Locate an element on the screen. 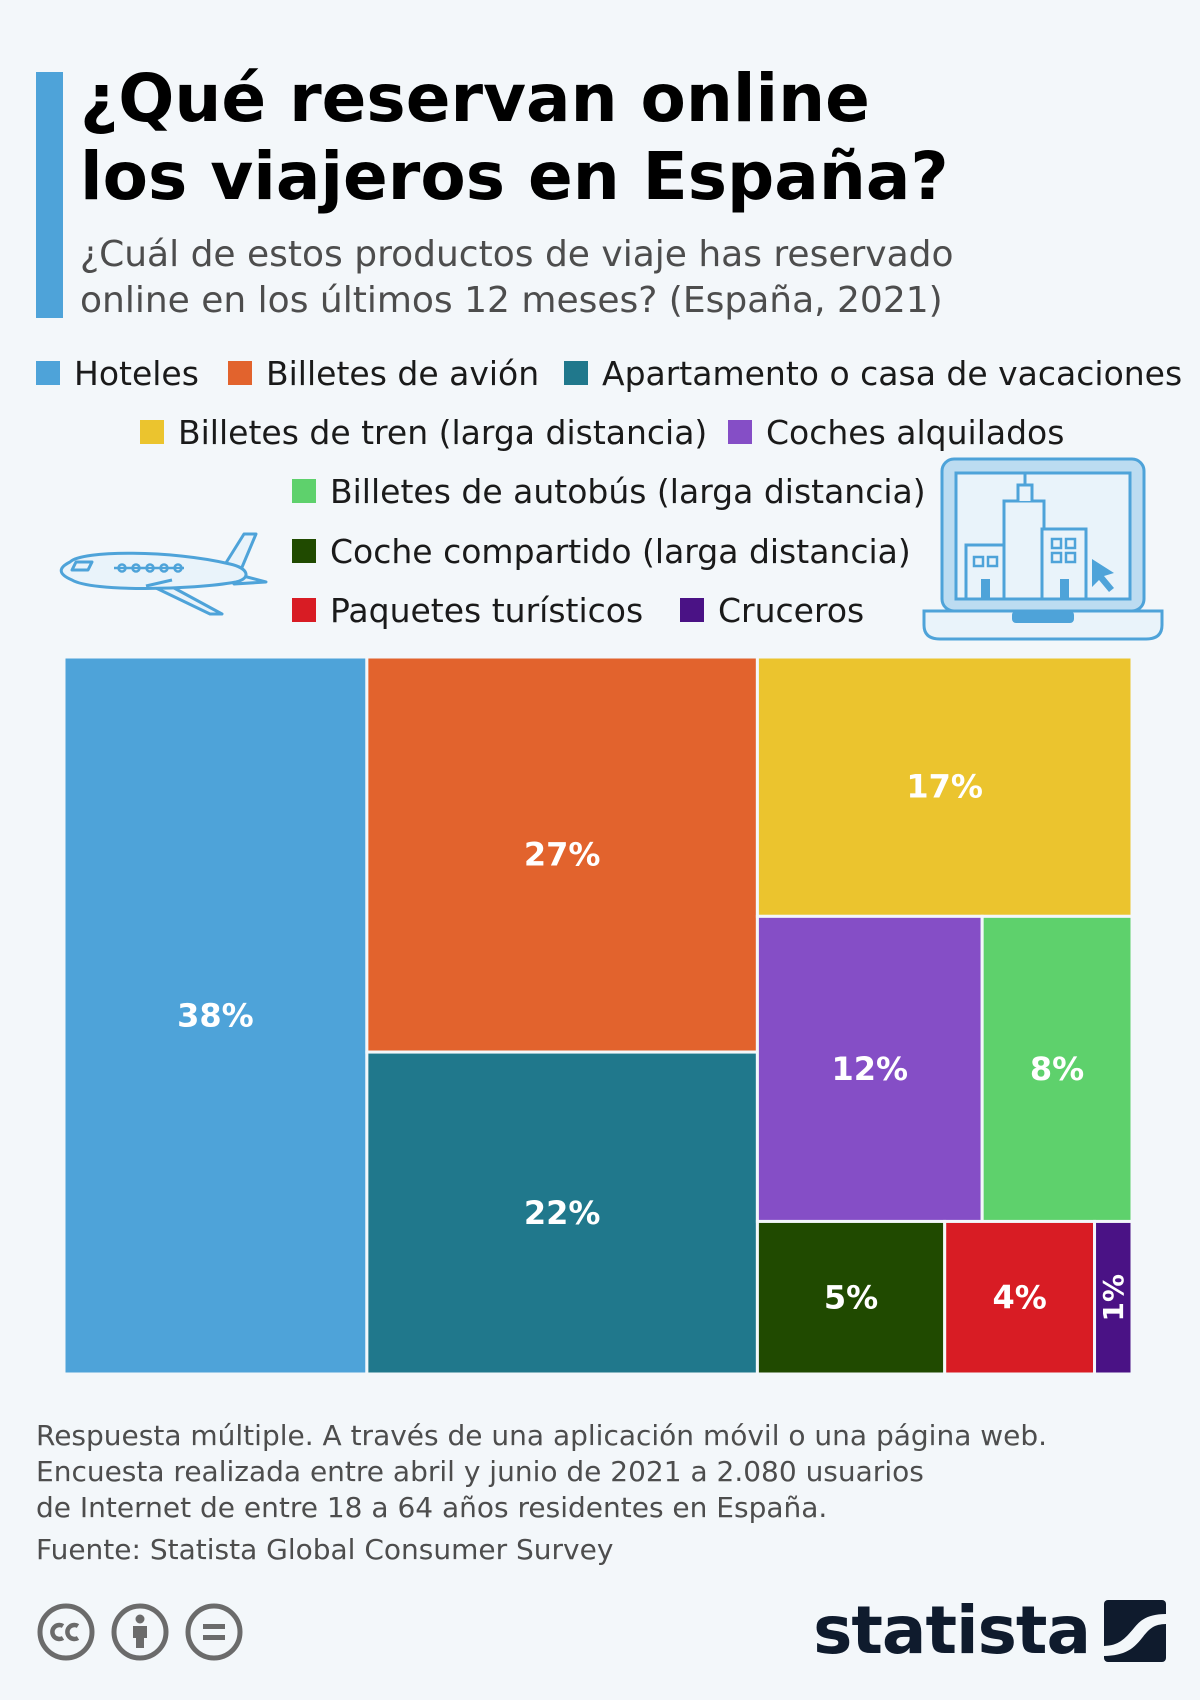  legend-label: Coches alquilados is located at coordinates (915, 432).